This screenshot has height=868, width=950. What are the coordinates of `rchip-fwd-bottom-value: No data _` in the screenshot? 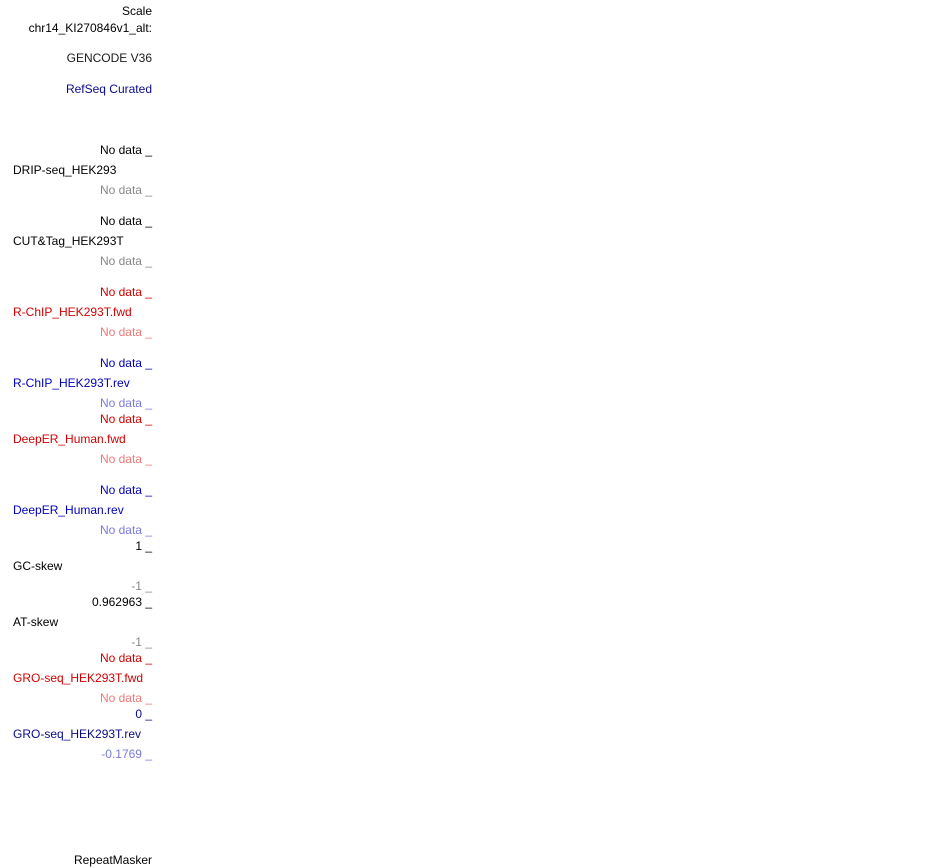 It's located at (125, 332).